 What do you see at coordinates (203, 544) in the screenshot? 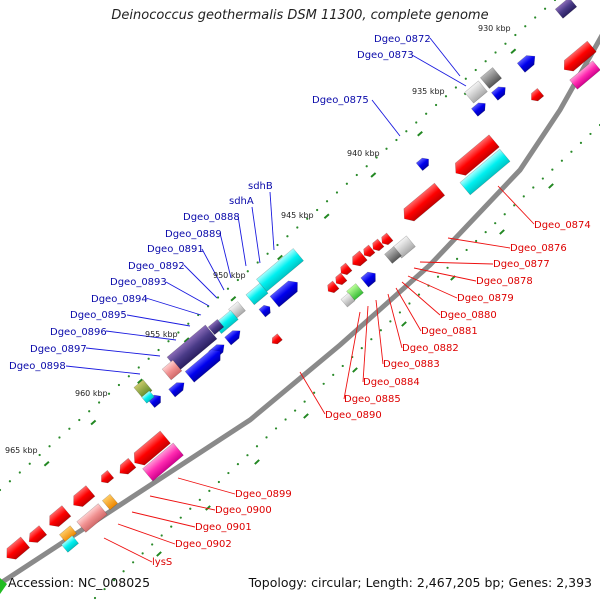
I see `gene-label-dgeo-0902: Dgeo_0902` at bounding box center [203, 544].